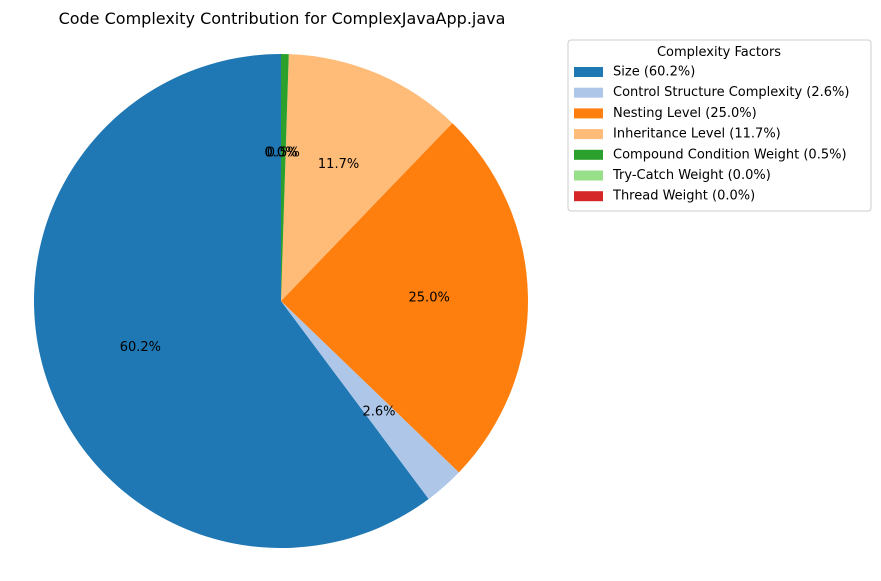 This screenshot has width=881, height=581. Describe the element at coordinates (338, 164) in the screenshot. I see `pie-percent-label-inheritance-level: 11.7%` at that location.